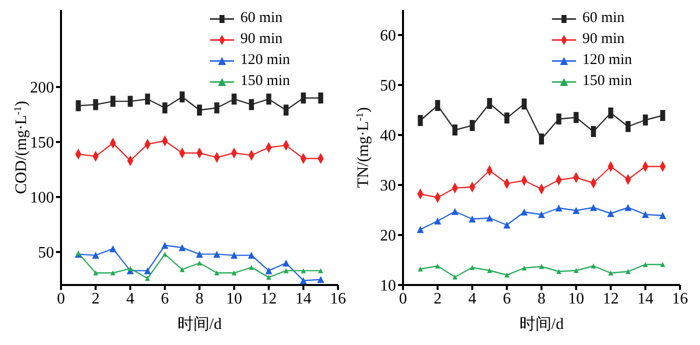 The width and height of the screenshot is (700, 345). Describe the element at coordinates (388, 286) in the screenshot. I see `y-tick-label: 10` at that location.